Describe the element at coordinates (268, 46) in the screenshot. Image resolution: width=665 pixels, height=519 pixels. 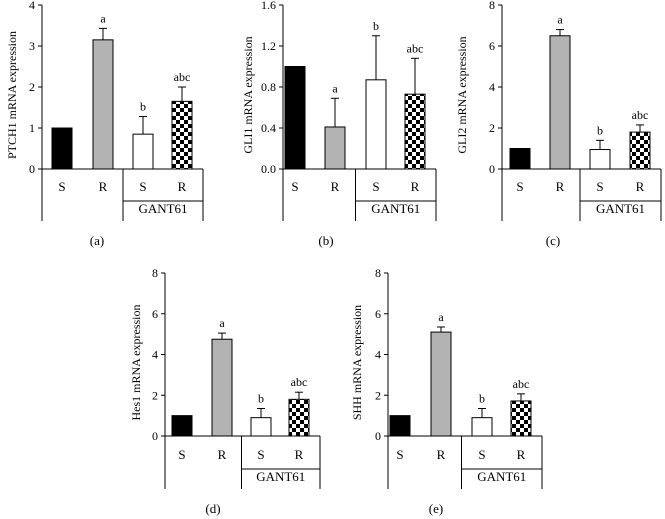
I see `y-tick-label: 1.2` at that location.